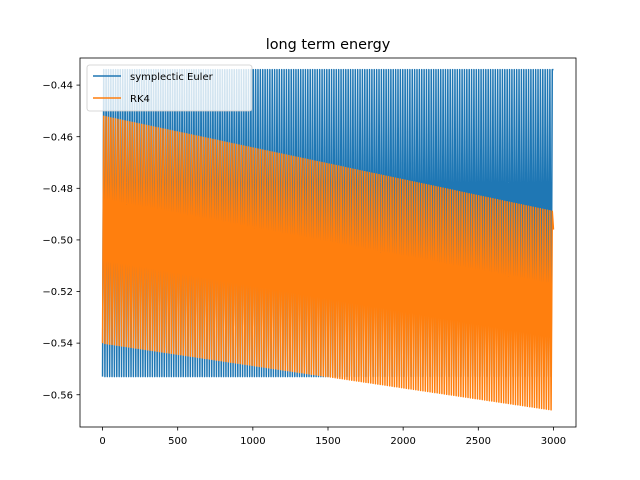  What do you see at coordinates (327, 441) in the screenshot?
I see `x-tick-label: 1500` at bounding box center [327, 441].